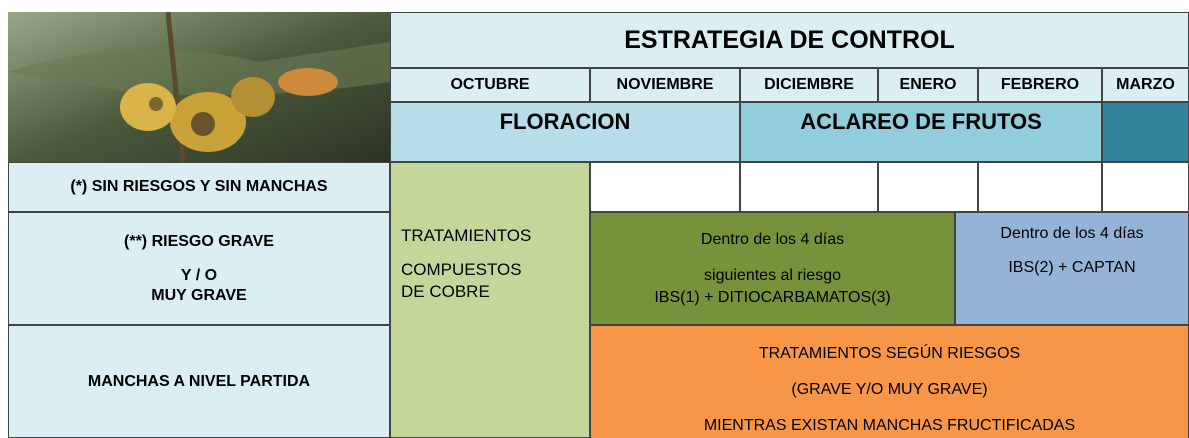 This screenshot has height=438, width=1189. What do you see at coordinates (809, 85) in the screenshot?
I see `month: DICIEMBRE` at bounding box center [809, 85].